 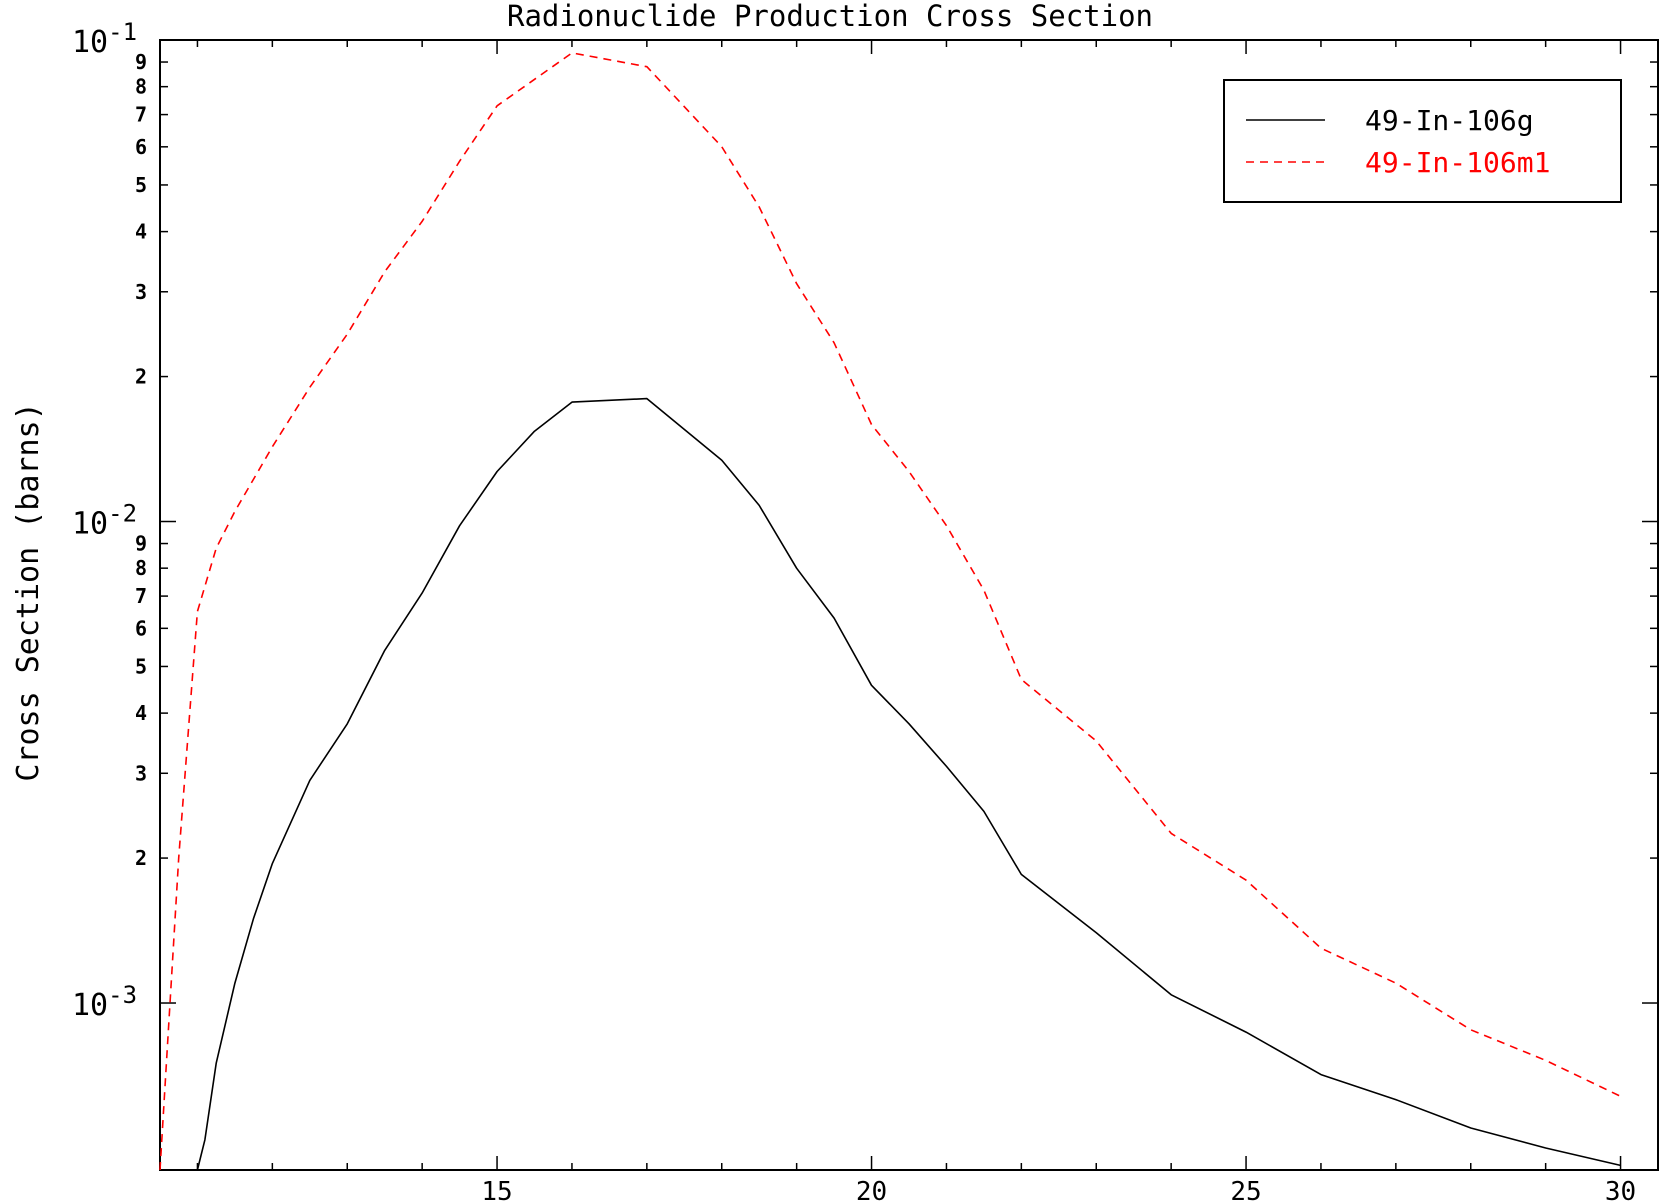 What do you see at coordinates (104, 521) in the screenshot?
I see `y-decade-label: 10-2` at bounding box center [104, 521].